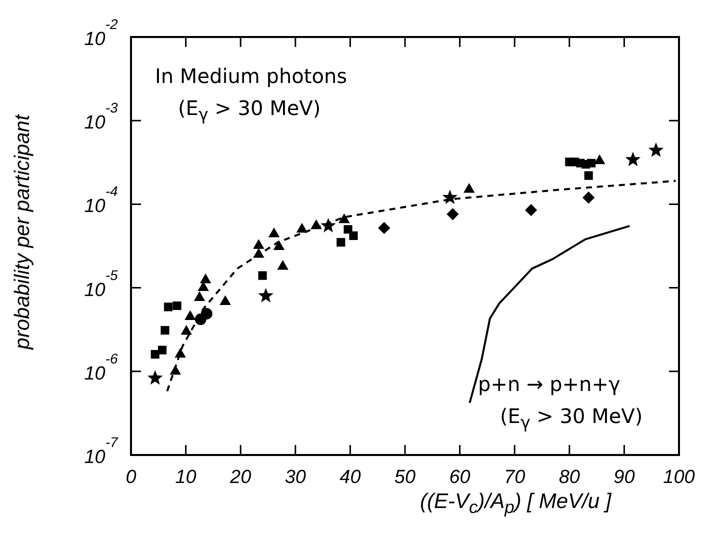 The image size is (706, 539). Describe the element at coordinates (516, 504) in the screenshot. I see `x-axis-title: ((E-V$_{c}$)/A$_{p}$) [ MeV/u ]` at that location.